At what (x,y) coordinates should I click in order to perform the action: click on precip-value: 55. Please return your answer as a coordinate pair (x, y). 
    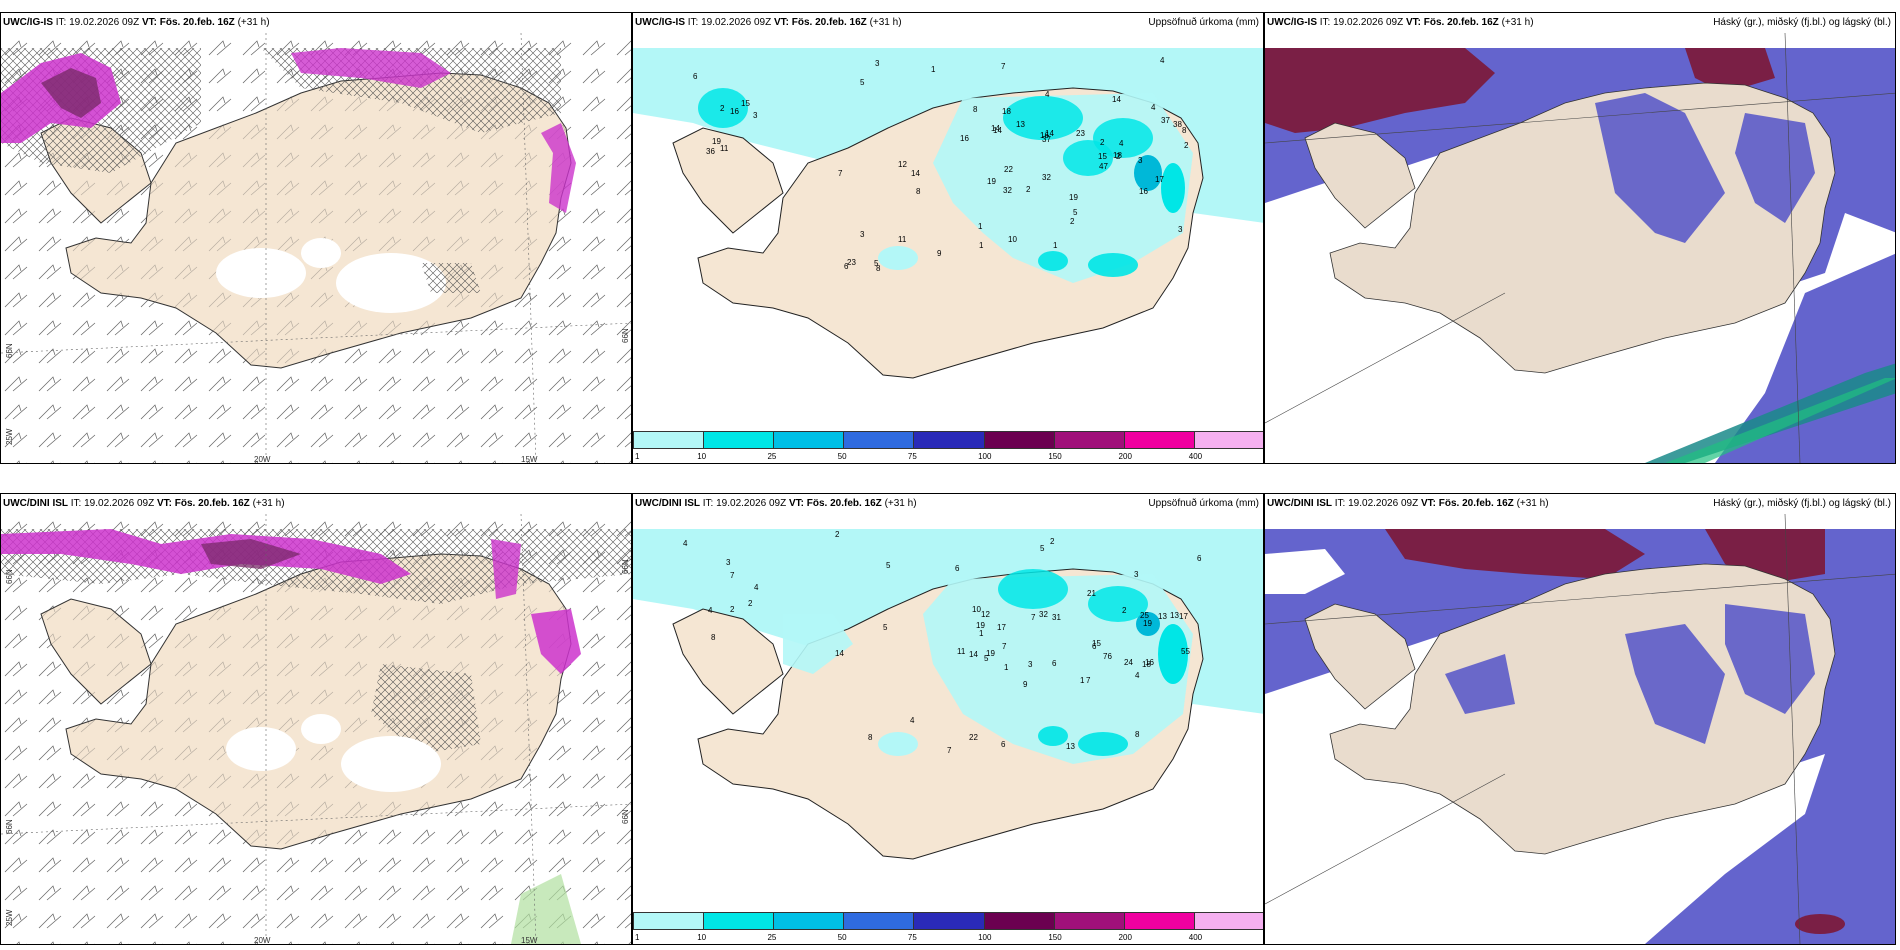
    Looking at the image, I should click on (1185, 651).